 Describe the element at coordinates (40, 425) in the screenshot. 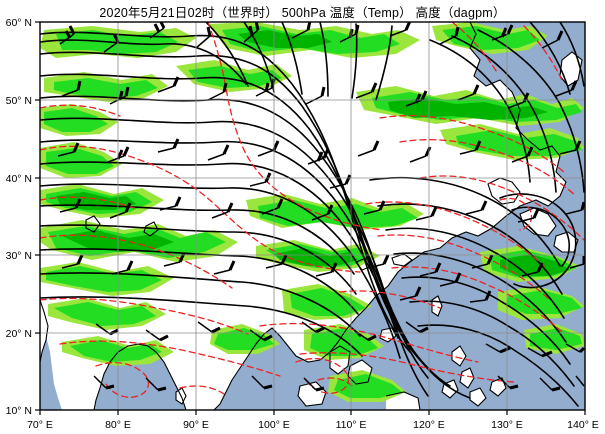

I see `x-tick-label: 70° E` at that location.